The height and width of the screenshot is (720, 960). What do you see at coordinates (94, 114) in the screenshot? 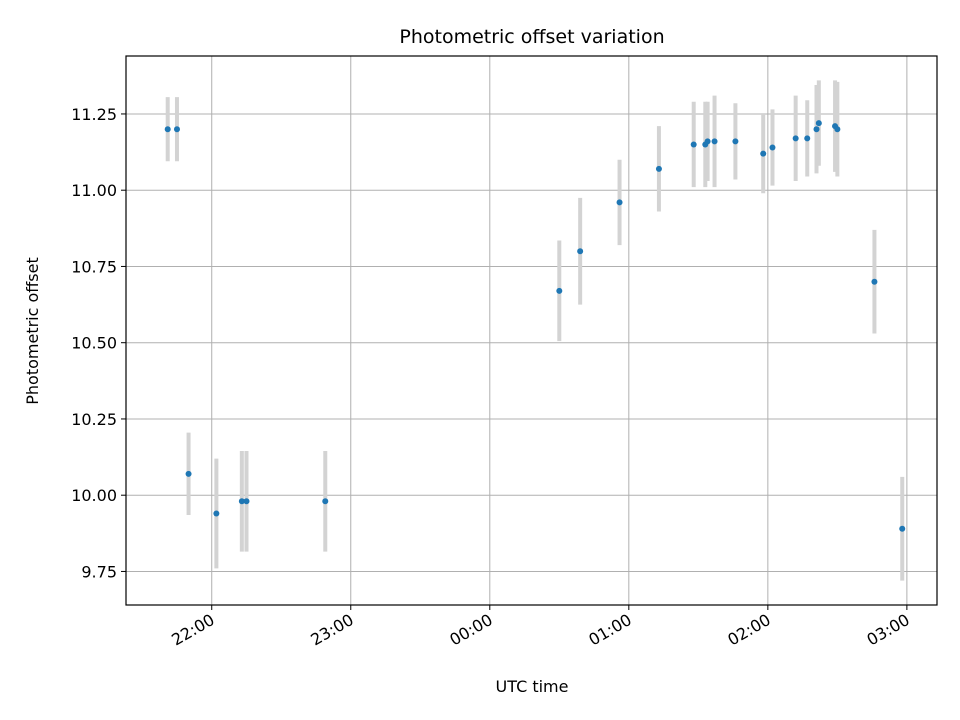
I see `y-tick-label: 11.25` at bounding box center [94, 114].